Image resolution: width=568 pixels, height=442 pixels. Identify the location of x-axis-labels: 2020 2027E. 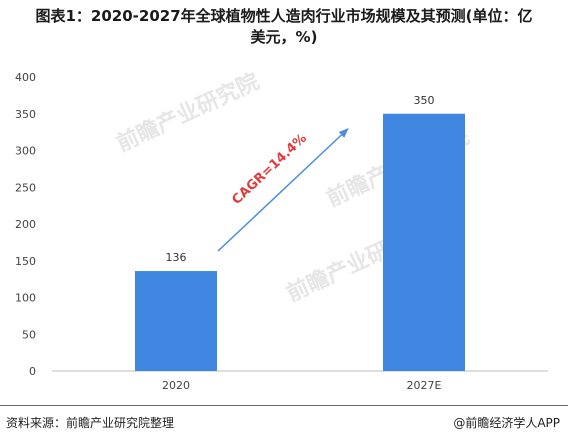
(302, 385).